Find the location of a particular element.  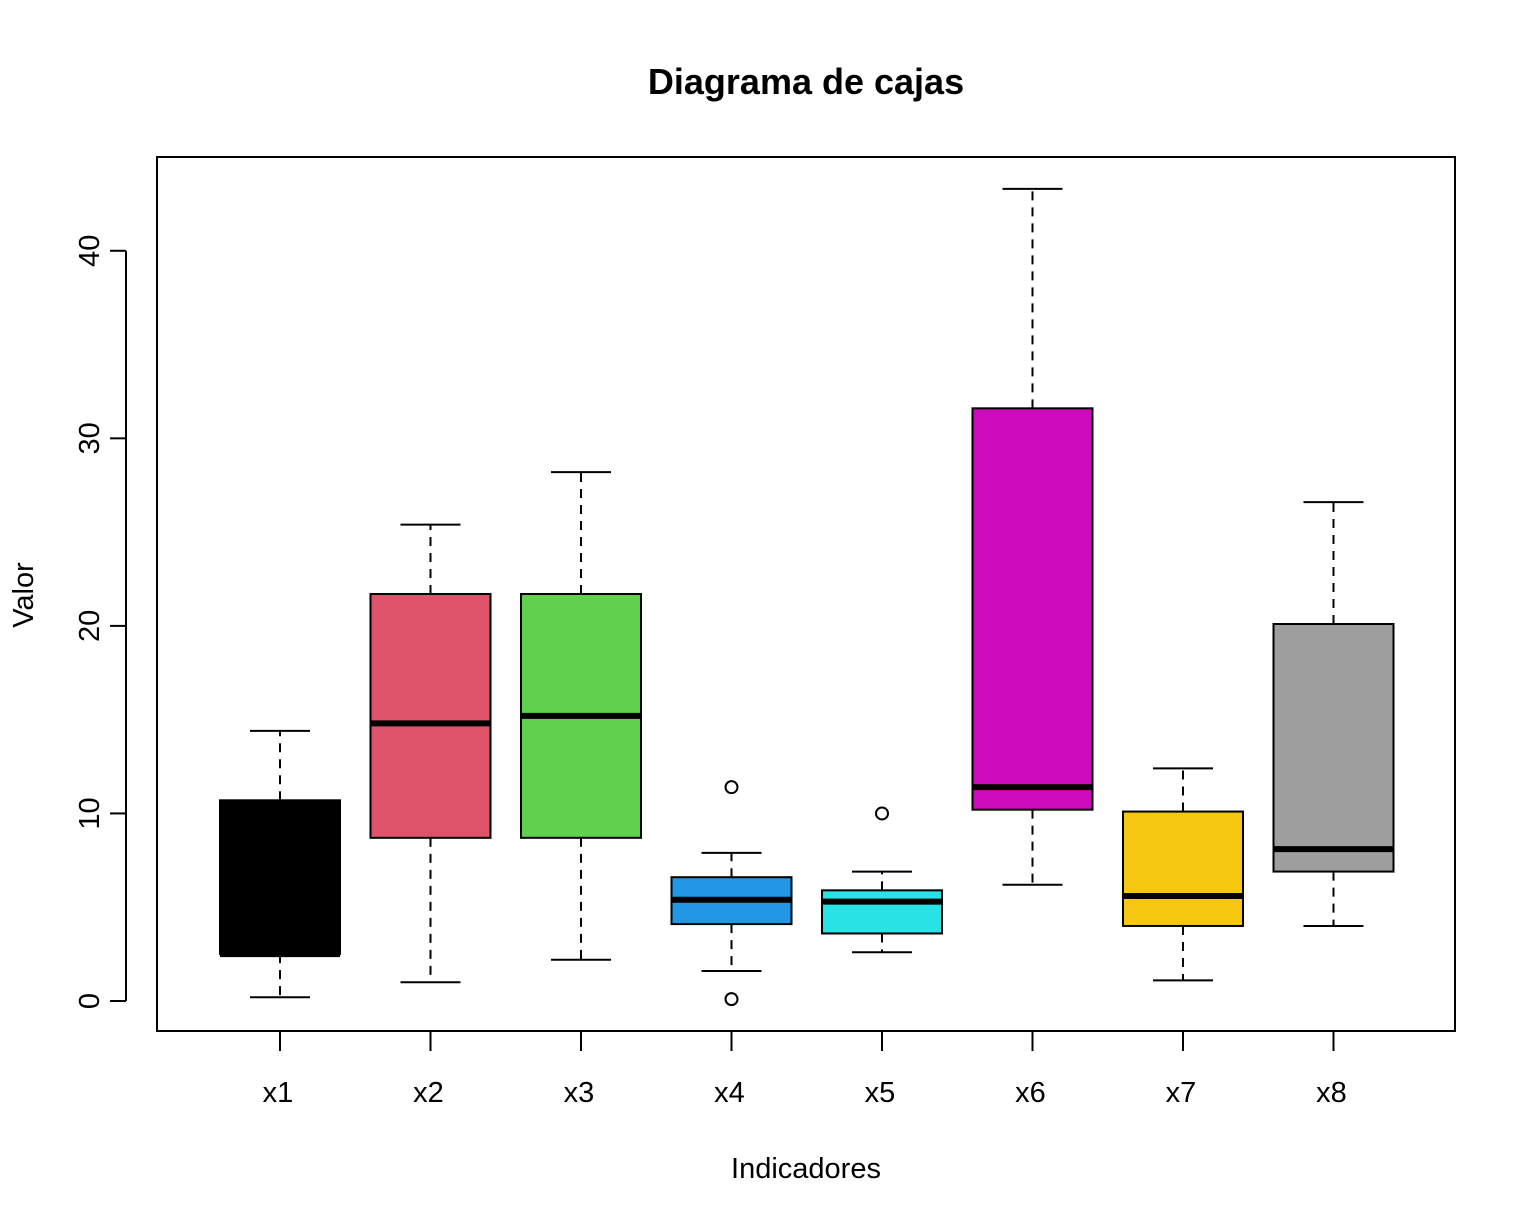

x-tick-label: x6 is located at coordinates (1030, 1093).